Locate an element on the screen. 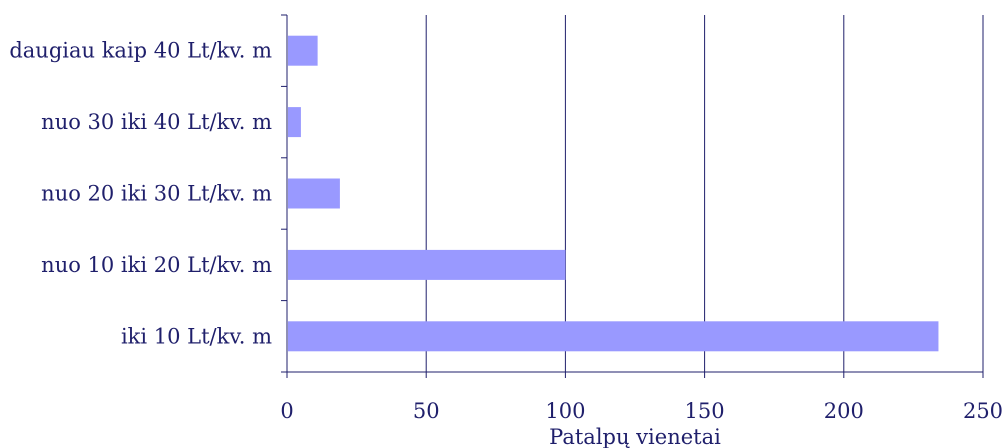 This screenshot has height=448, width=1004. x-tick-label: 250 is located at coordinates (983, 411).